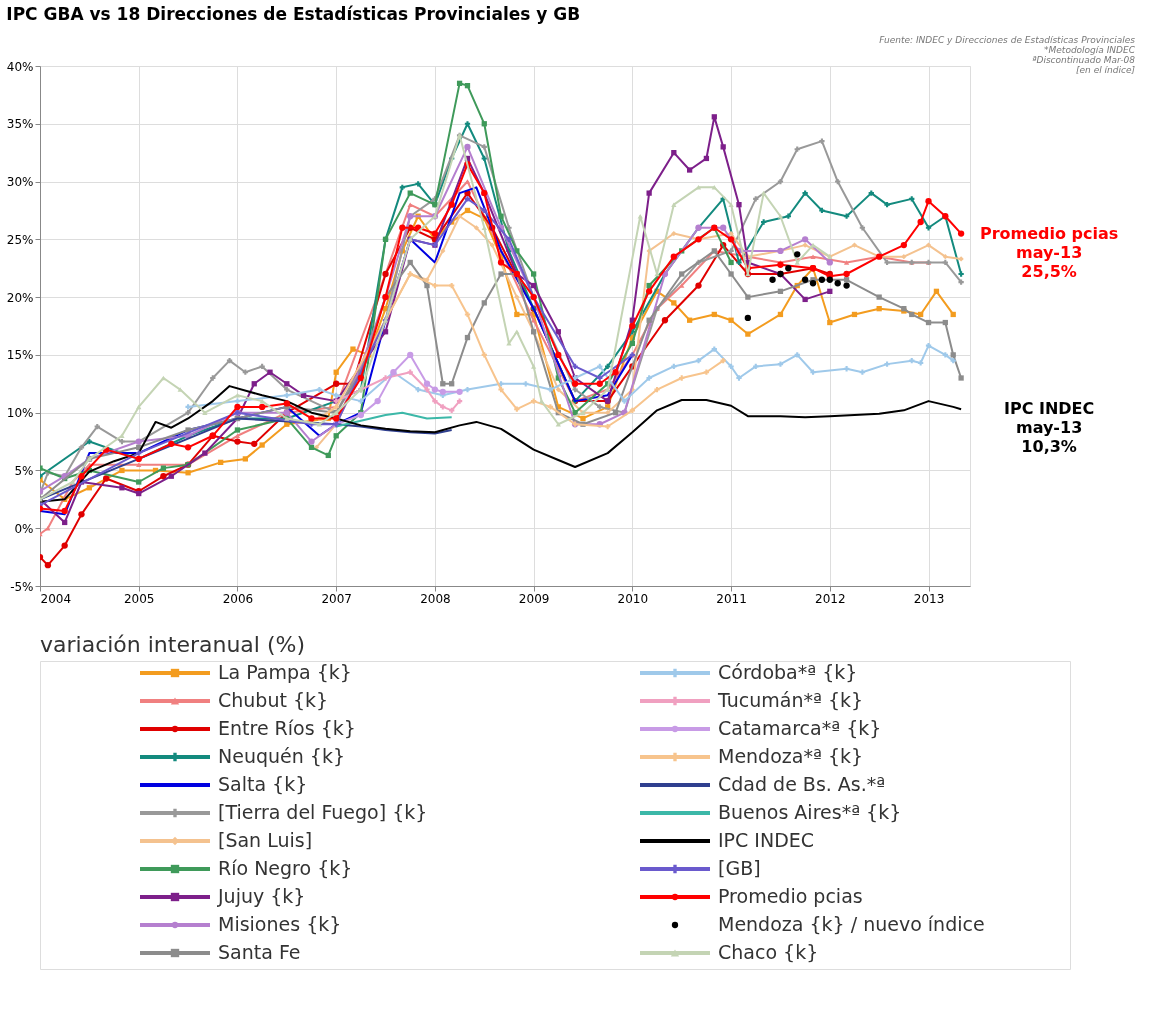 This screenshot has width=1160, height=1023. I want to click on legend-label: La Pampa {k}, so click(285, 672).